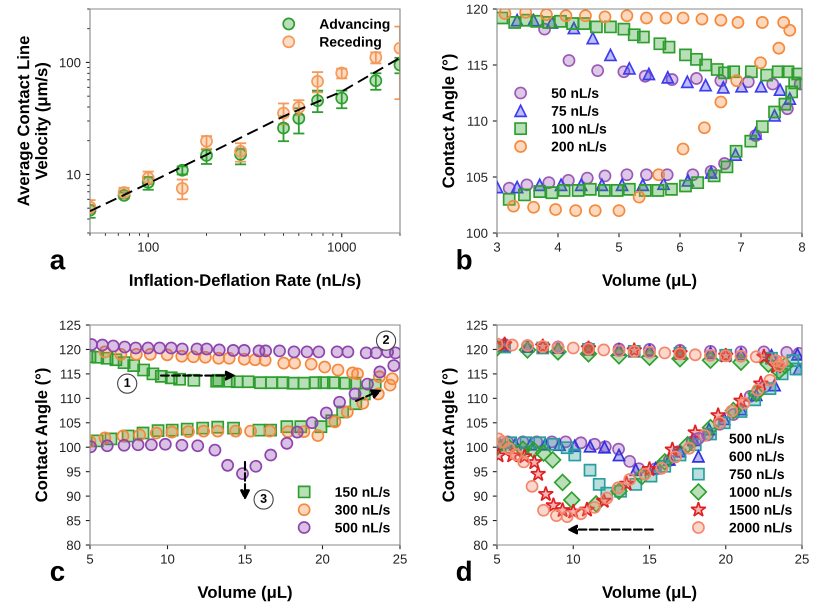  I want to click on legend-label: 2000 nL/s, so click(760, 527).